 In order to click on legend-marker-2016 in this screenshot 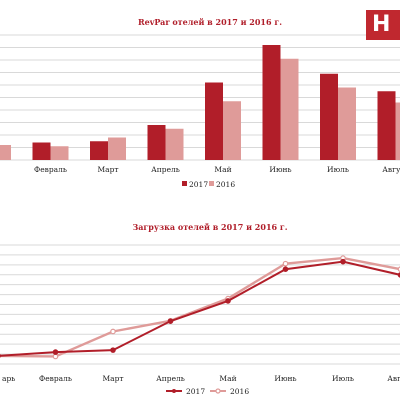, I will do `click(218, 391)`.